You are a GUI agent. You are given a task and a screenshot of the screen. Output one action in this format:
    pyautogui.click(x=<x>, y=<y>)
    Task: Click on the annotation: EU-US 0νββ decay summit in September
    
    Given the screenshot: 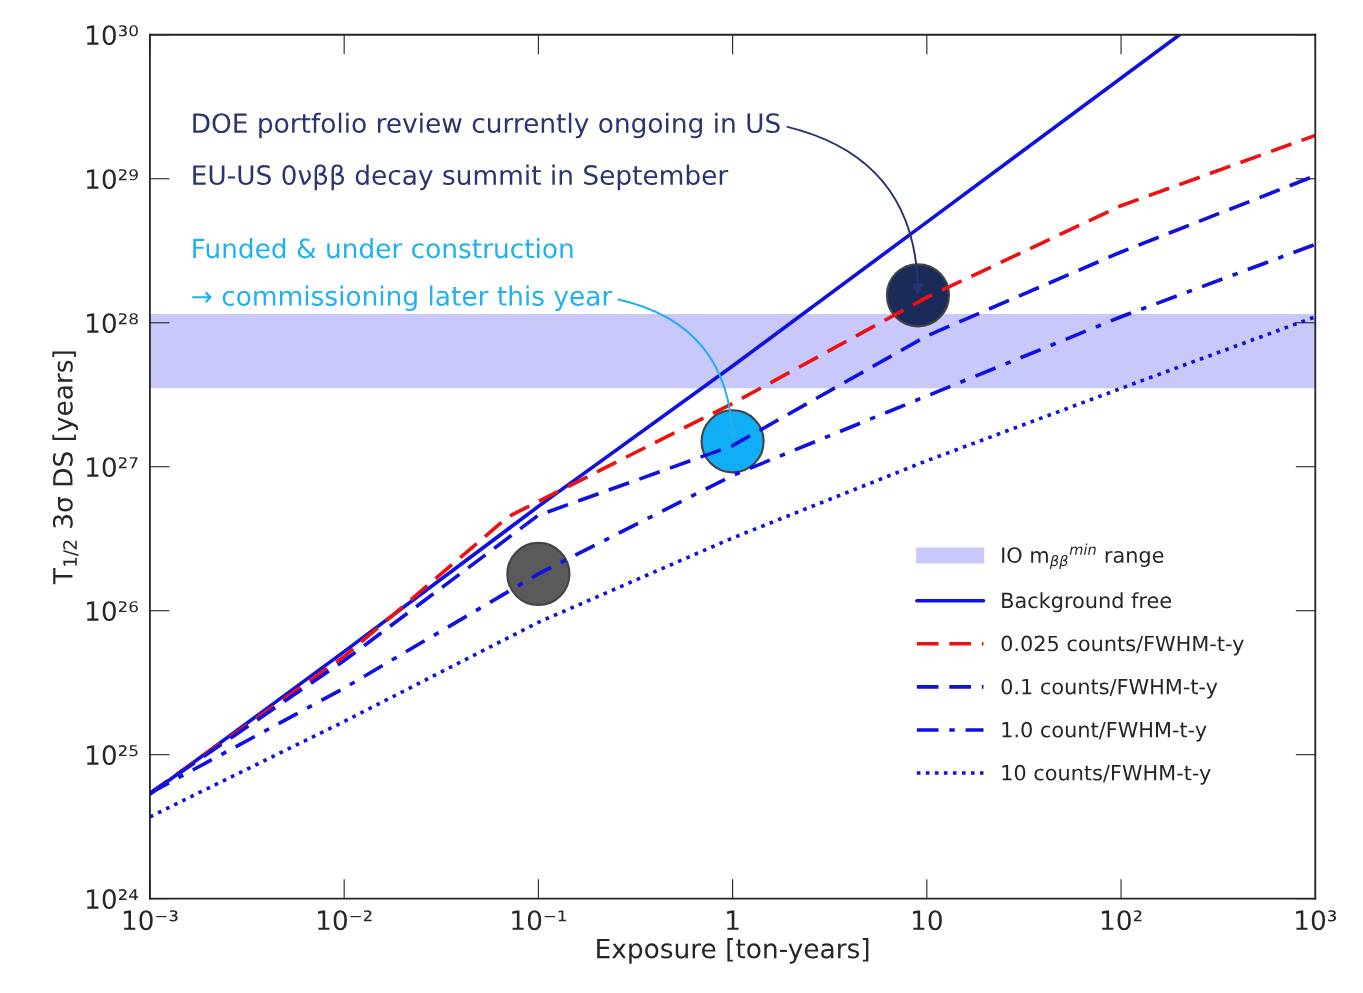 What is the action you would take?
    pyautogui.click(x=461, y=177)
    